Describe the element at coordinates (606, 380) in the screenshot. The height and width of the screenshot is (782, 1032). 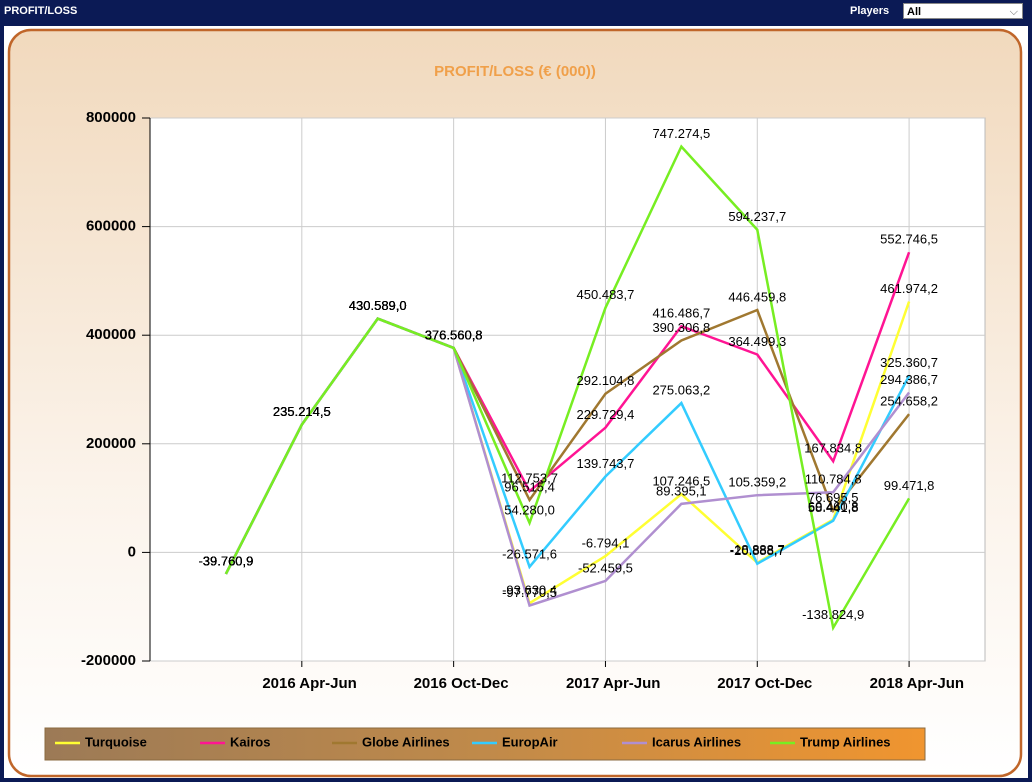
I see `data-label: 292.104,8` at that location.